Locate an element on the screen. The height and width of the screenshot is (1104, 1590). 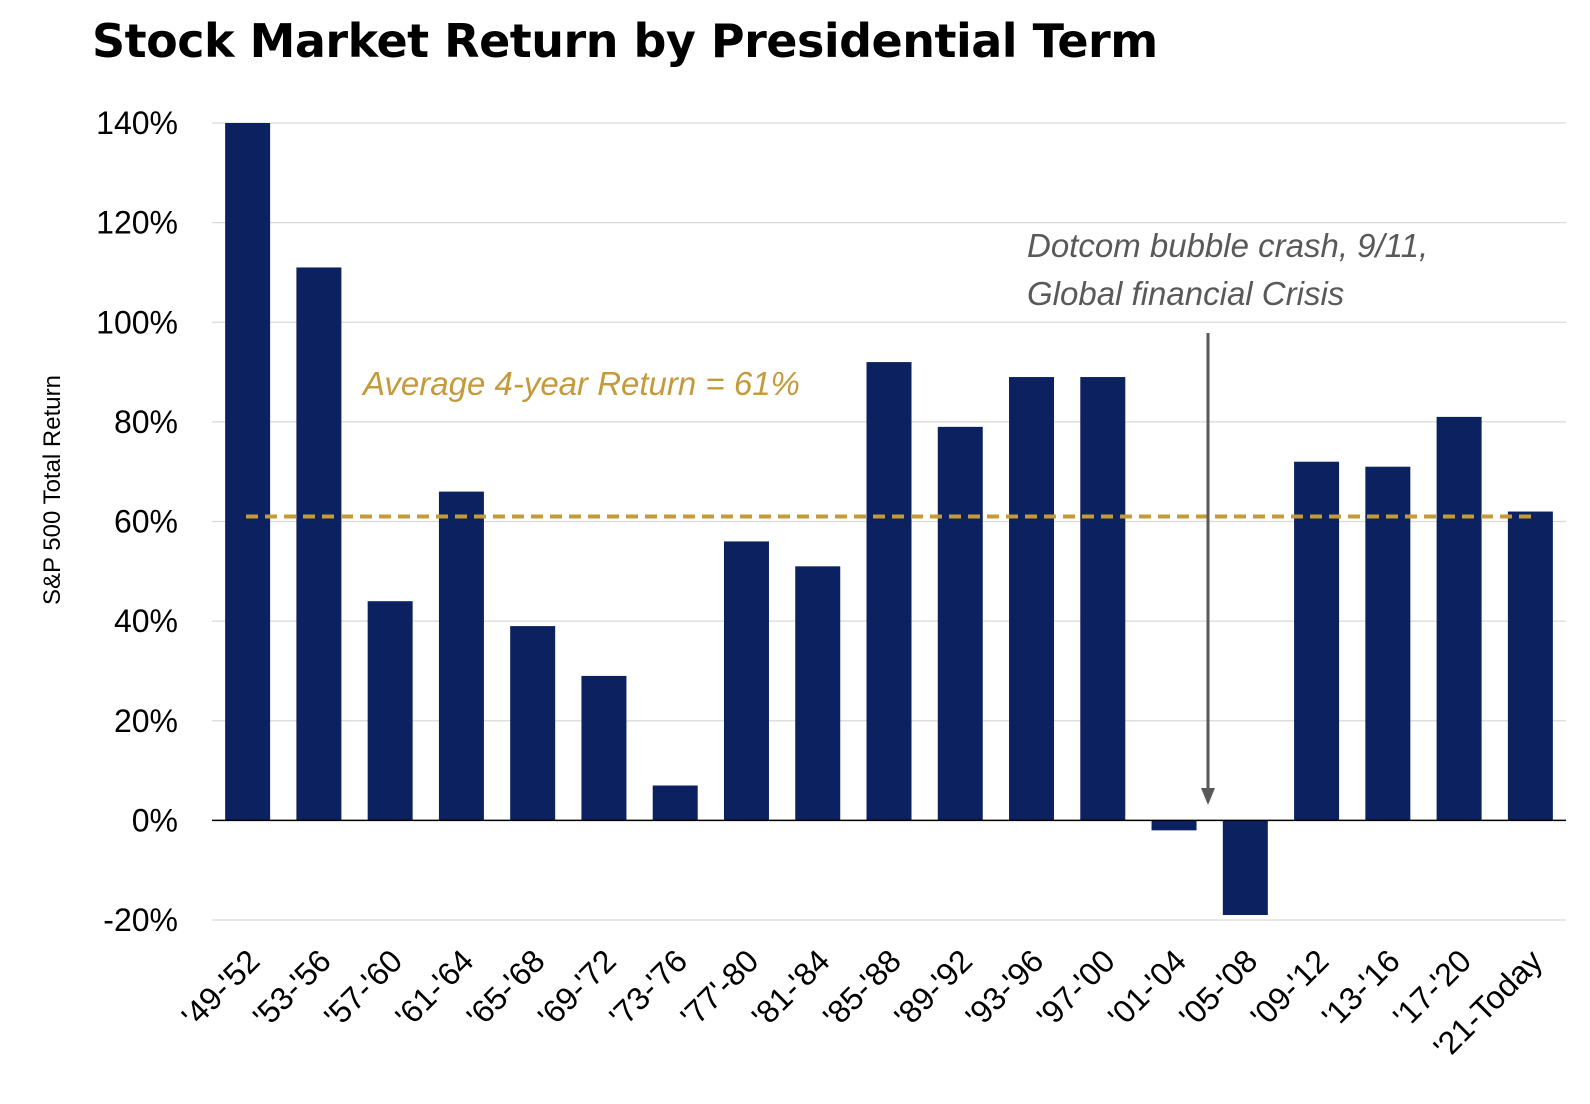
y-tick-label: 140% is located at coordinates (137, 123).